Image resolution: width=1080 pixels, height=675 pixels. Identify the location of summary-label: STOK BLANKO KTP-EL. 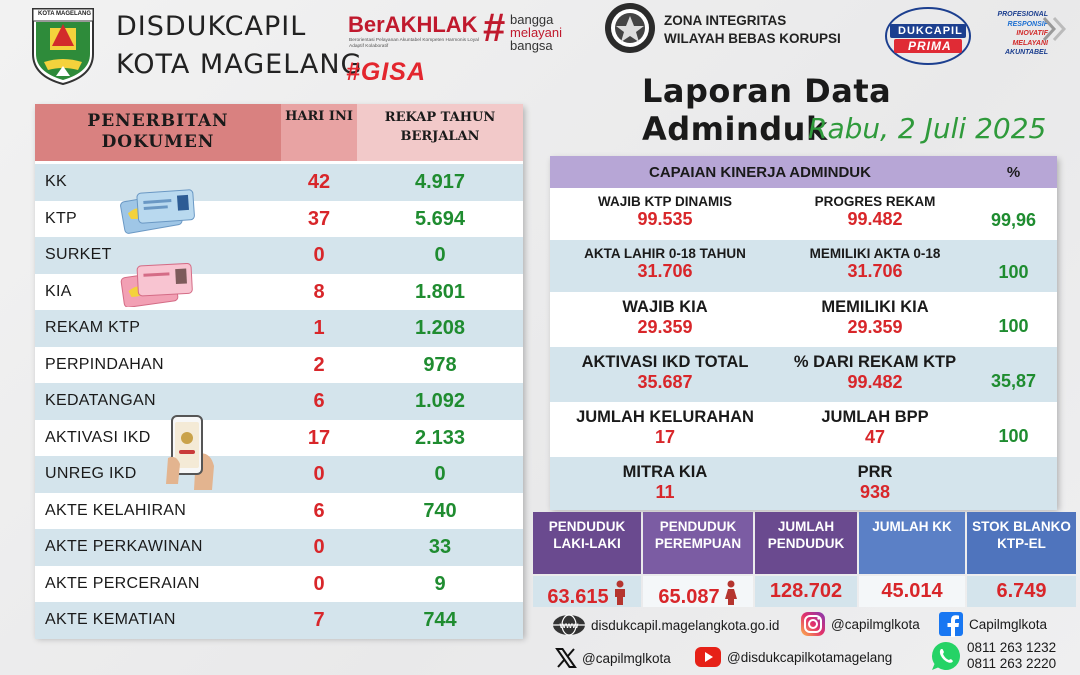
(1021, 543).